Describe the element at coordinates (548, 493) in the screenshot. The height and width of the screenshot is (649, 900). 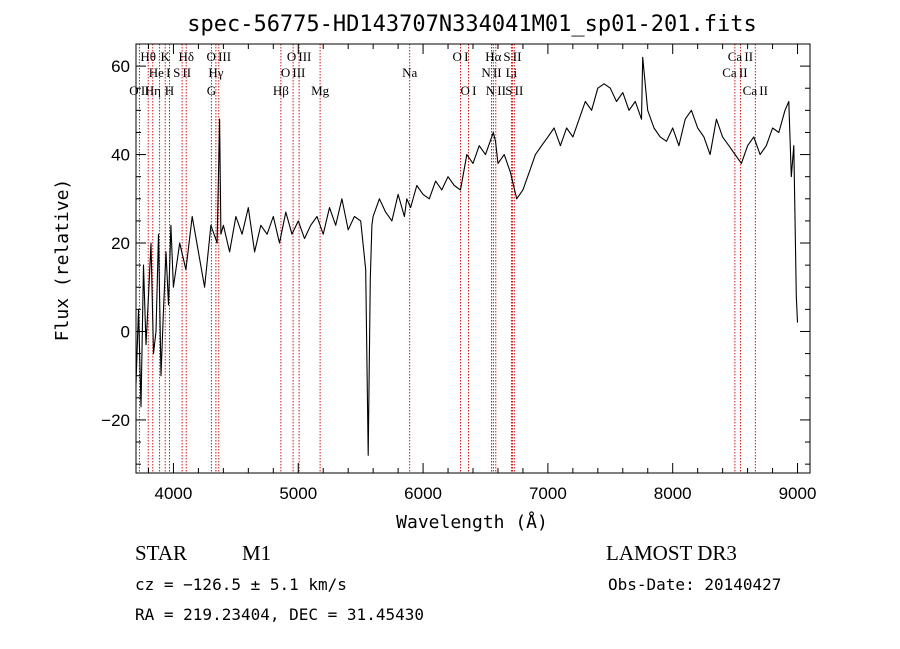
I see `x-tick-label: 7000` at that location.